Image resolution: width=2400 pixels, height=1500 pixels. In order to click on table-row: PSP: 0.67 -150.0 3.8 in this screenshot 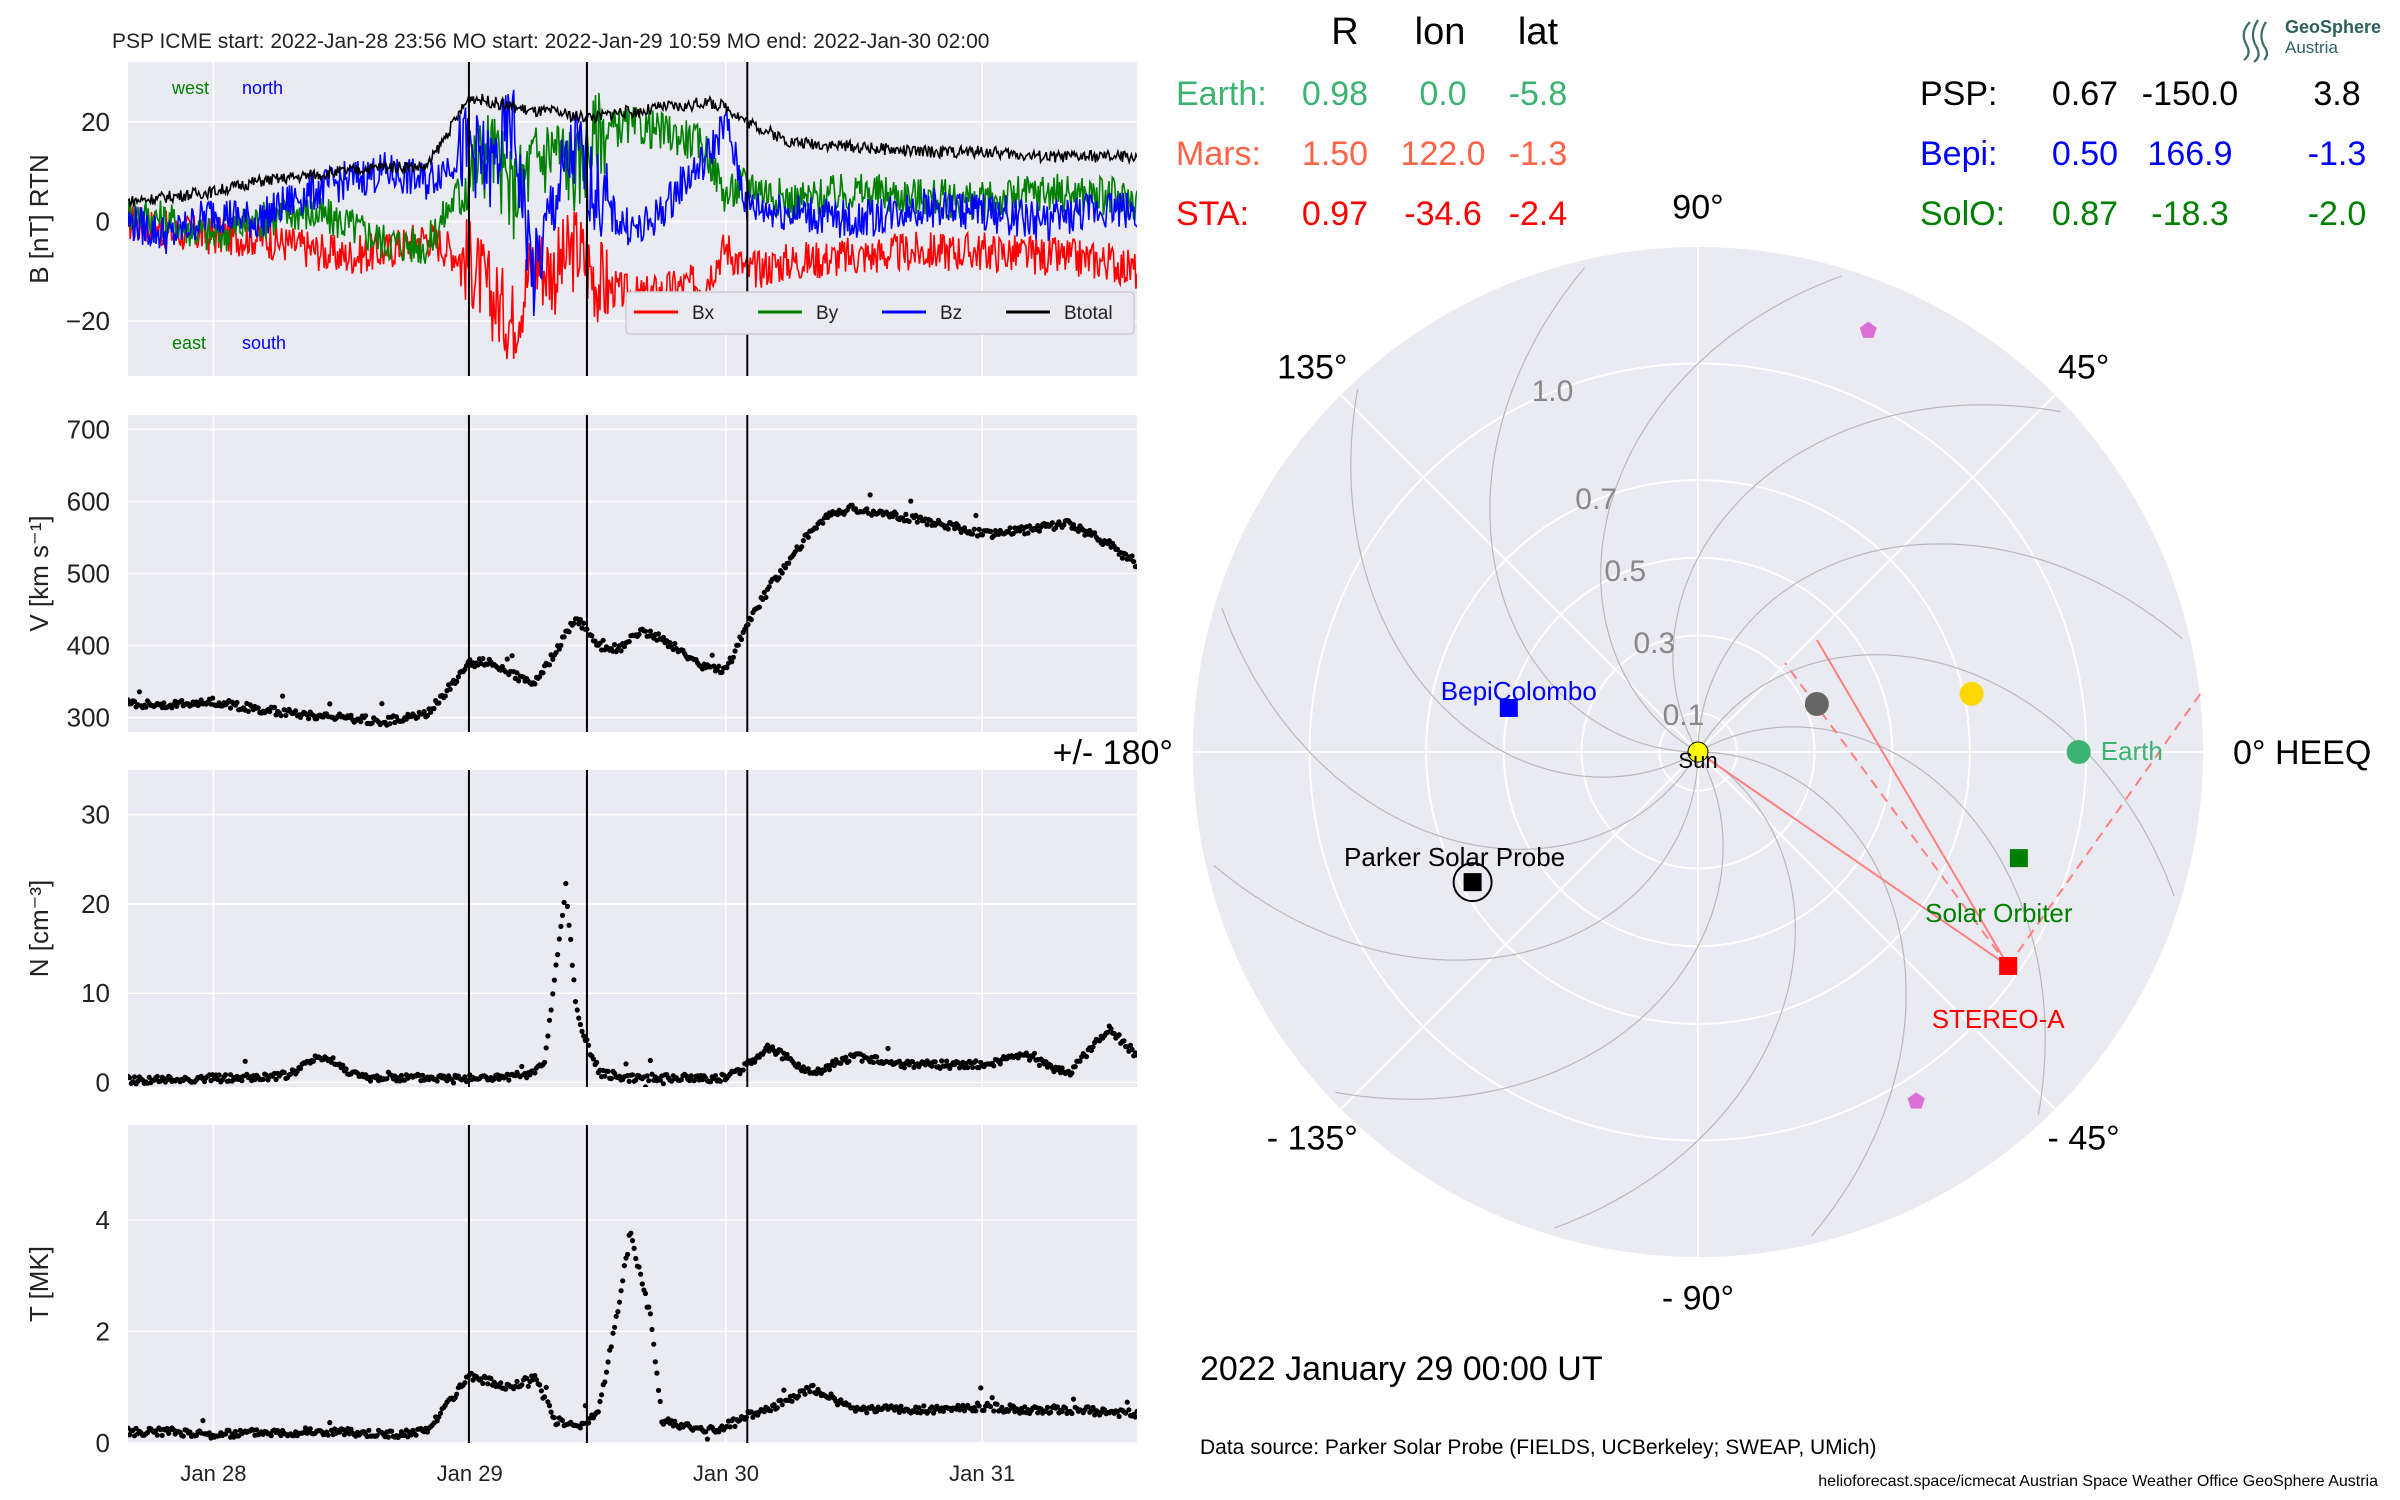, I will do `click(2140, 94)`.